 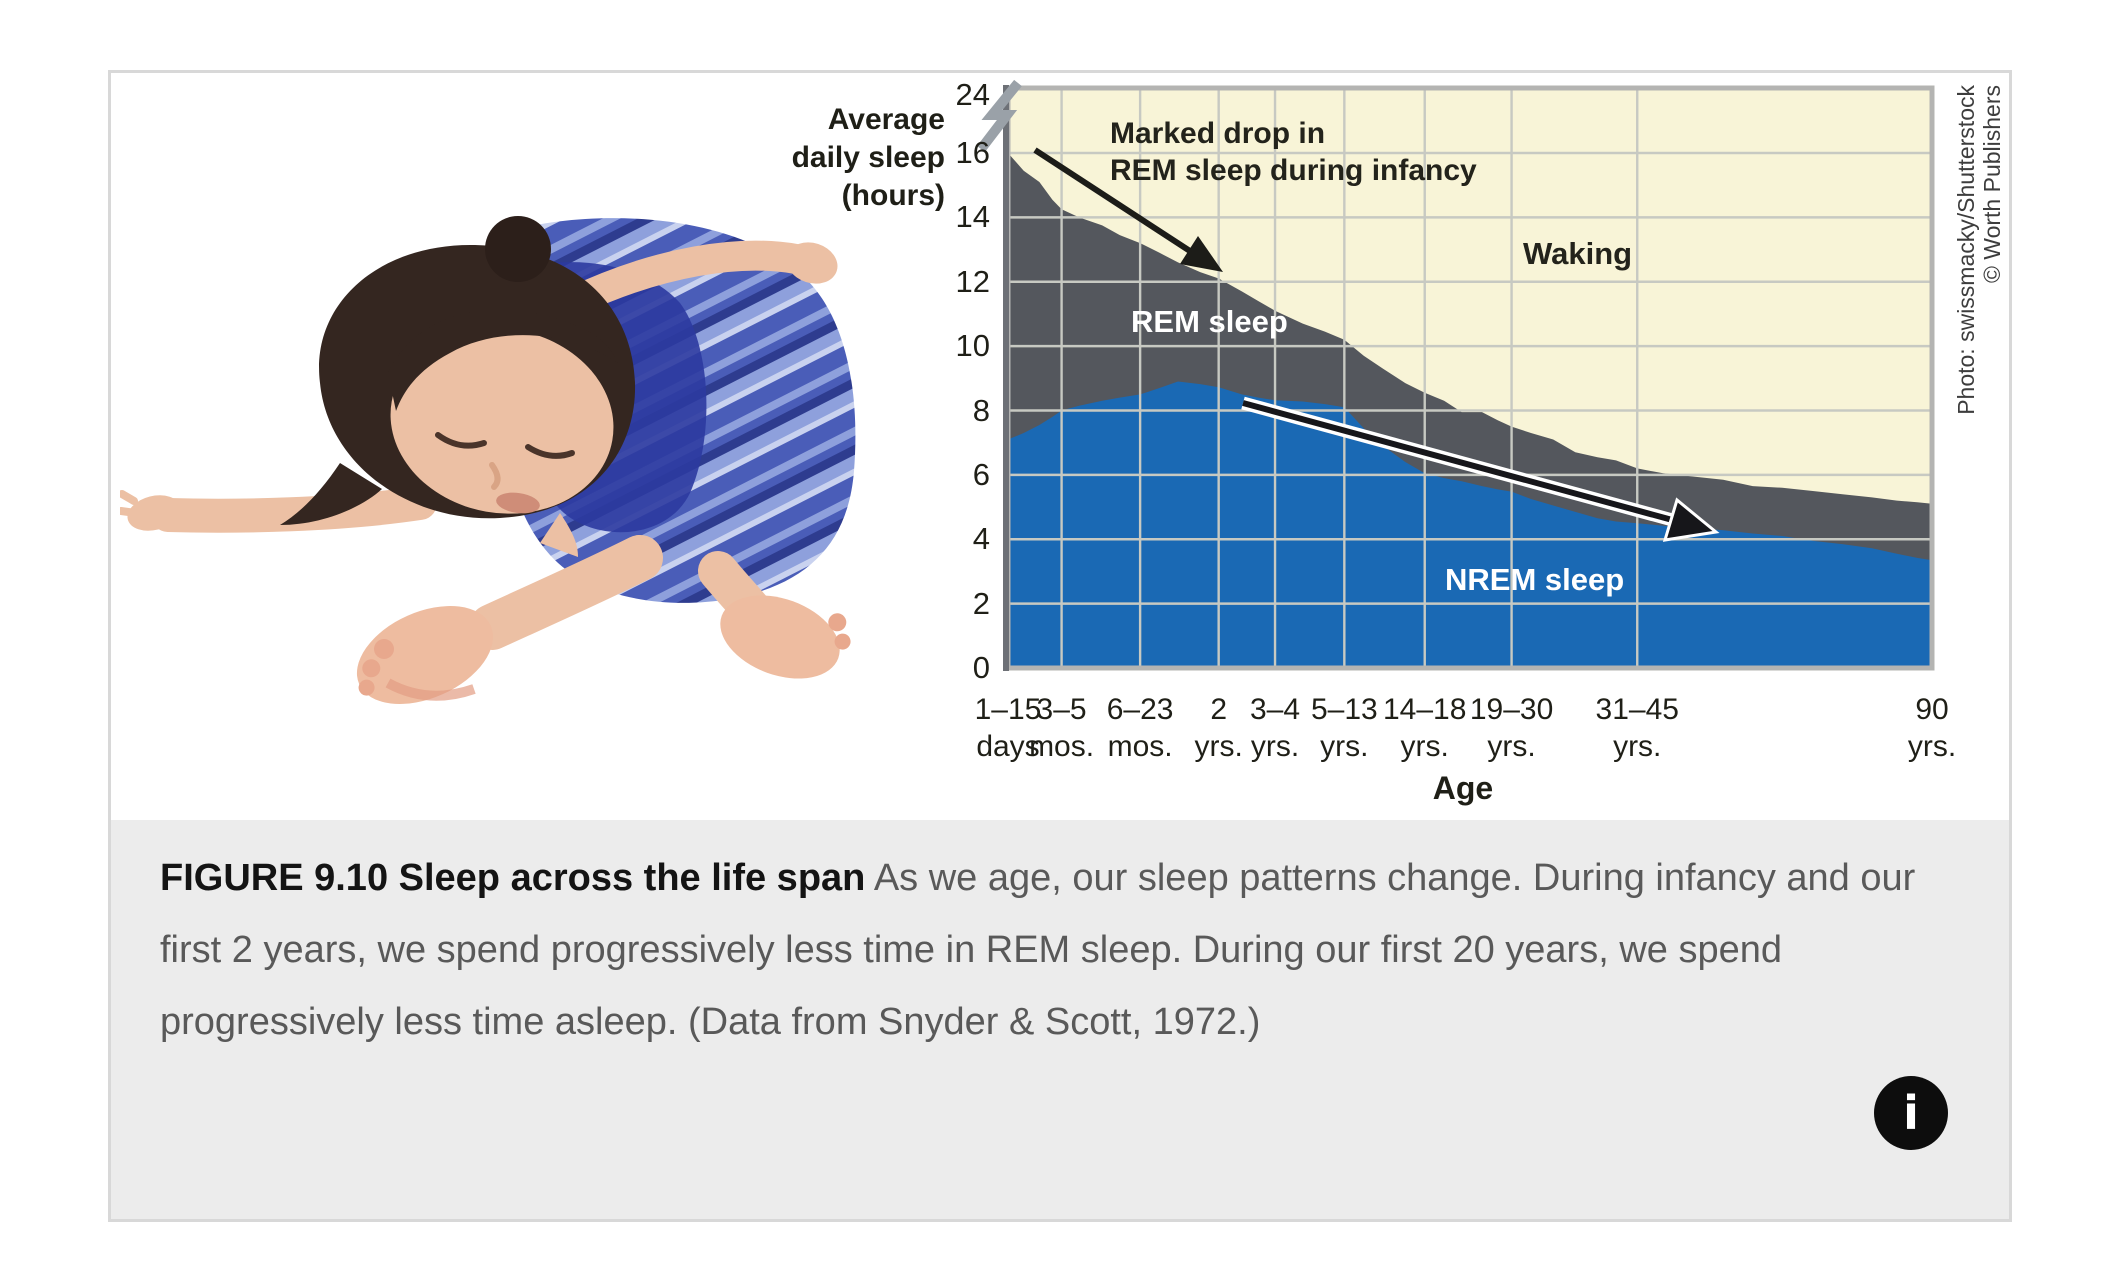 I want to click on info-icon: i, so click(x=1911, y=1113).